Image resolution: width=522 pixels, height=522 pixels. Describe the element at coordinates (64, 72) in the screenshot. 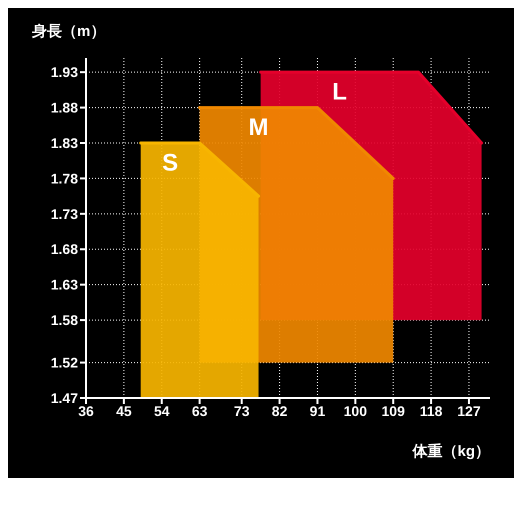

I see `y-tick-label: 1.93` at that location.